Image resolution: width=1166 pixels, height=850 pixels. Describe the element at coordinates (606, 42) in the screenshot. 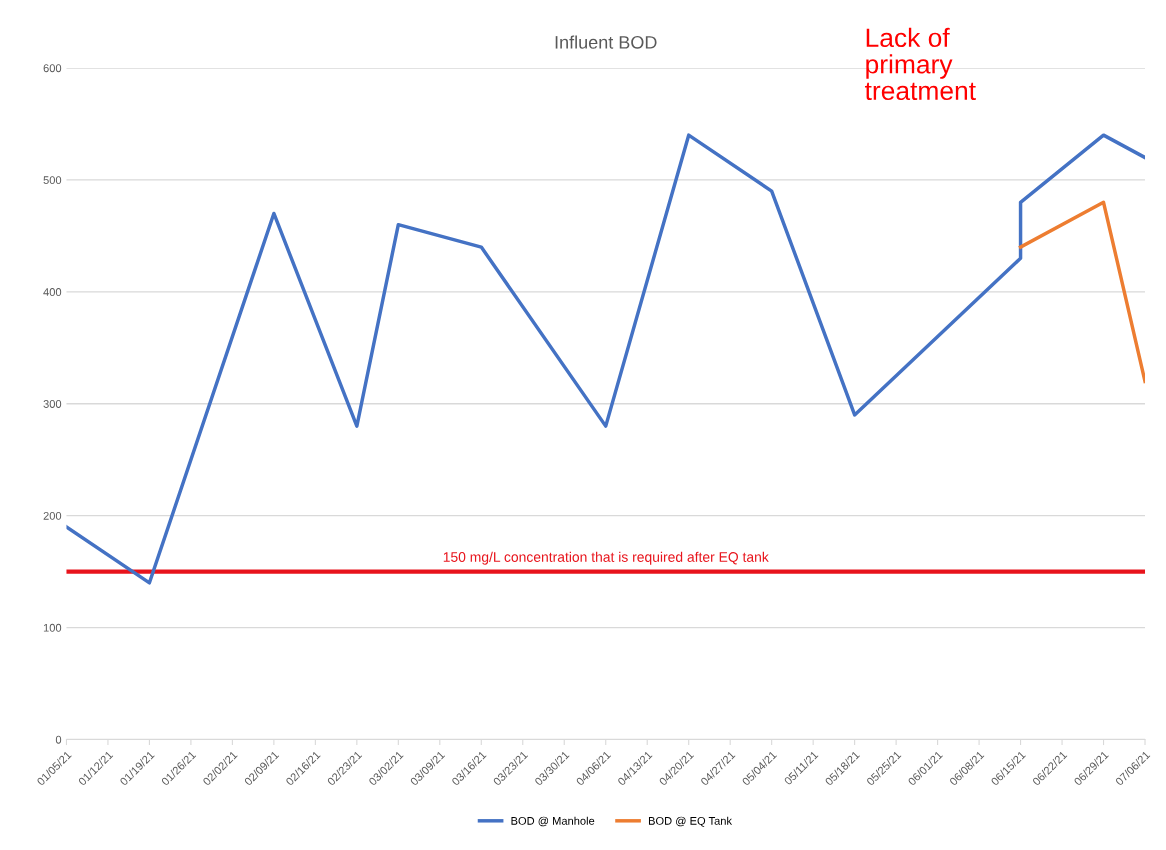

I see `chart-title: Influent BOD` at that location.